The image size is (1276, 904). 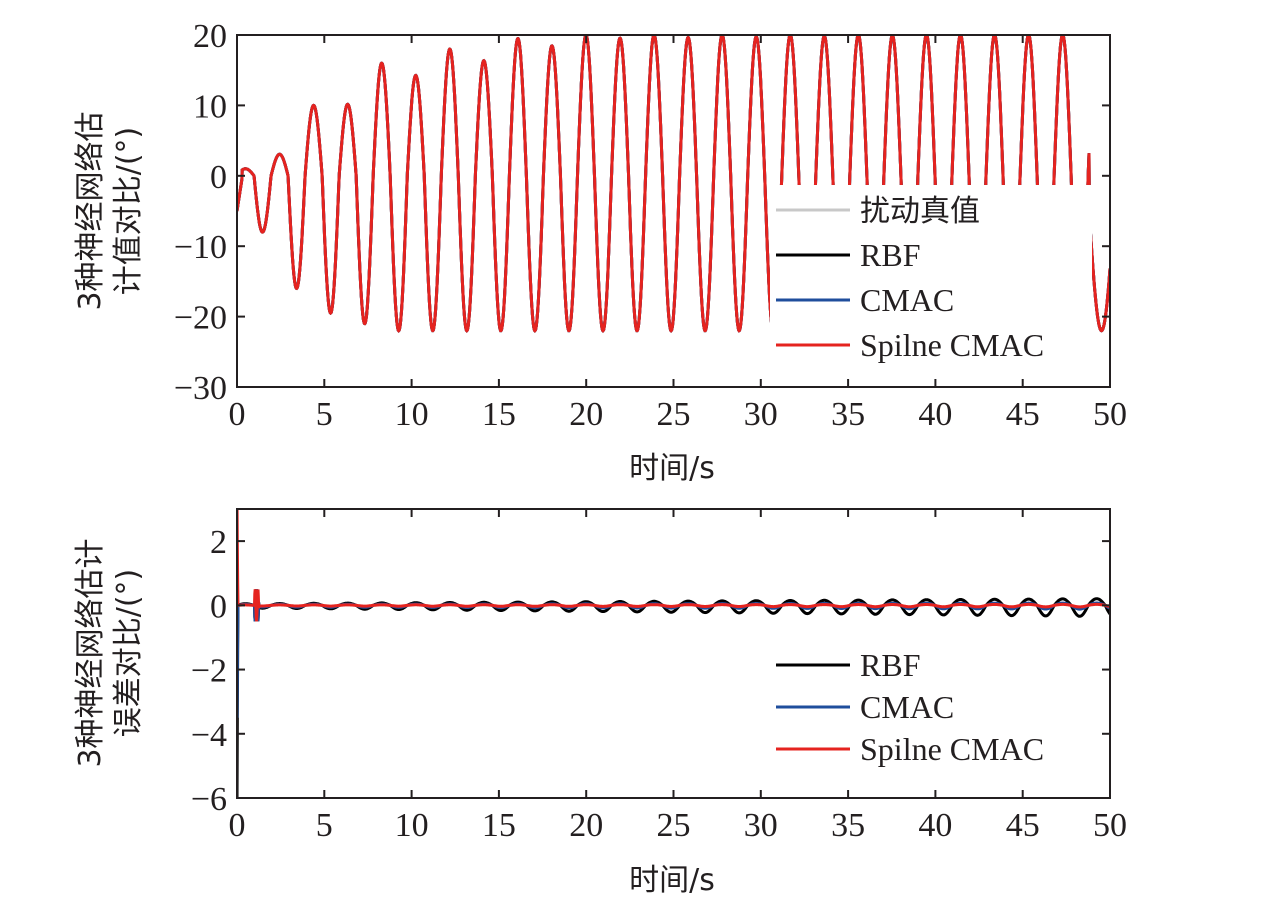 I want to click on bottom-chart-ylabel: 3种神经网络估计 误差对比/(°), so click(x=109, y=652).